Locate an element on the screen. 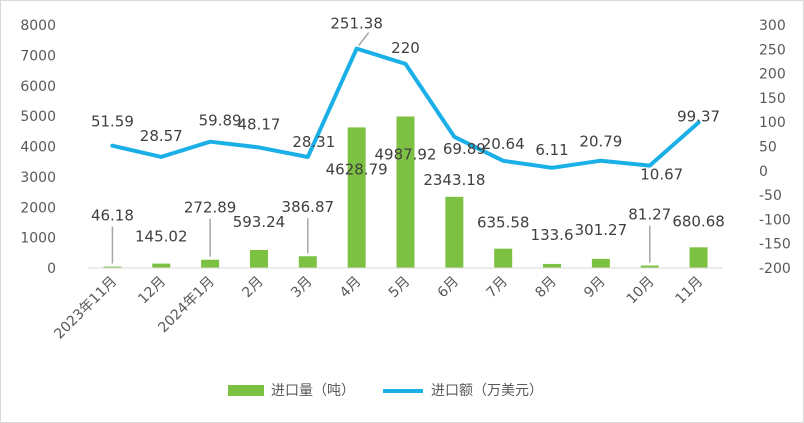 The height and width of the screenshot is (423, 804). x-axis-tick-label: 9月 is located at coordinates (595, 288).